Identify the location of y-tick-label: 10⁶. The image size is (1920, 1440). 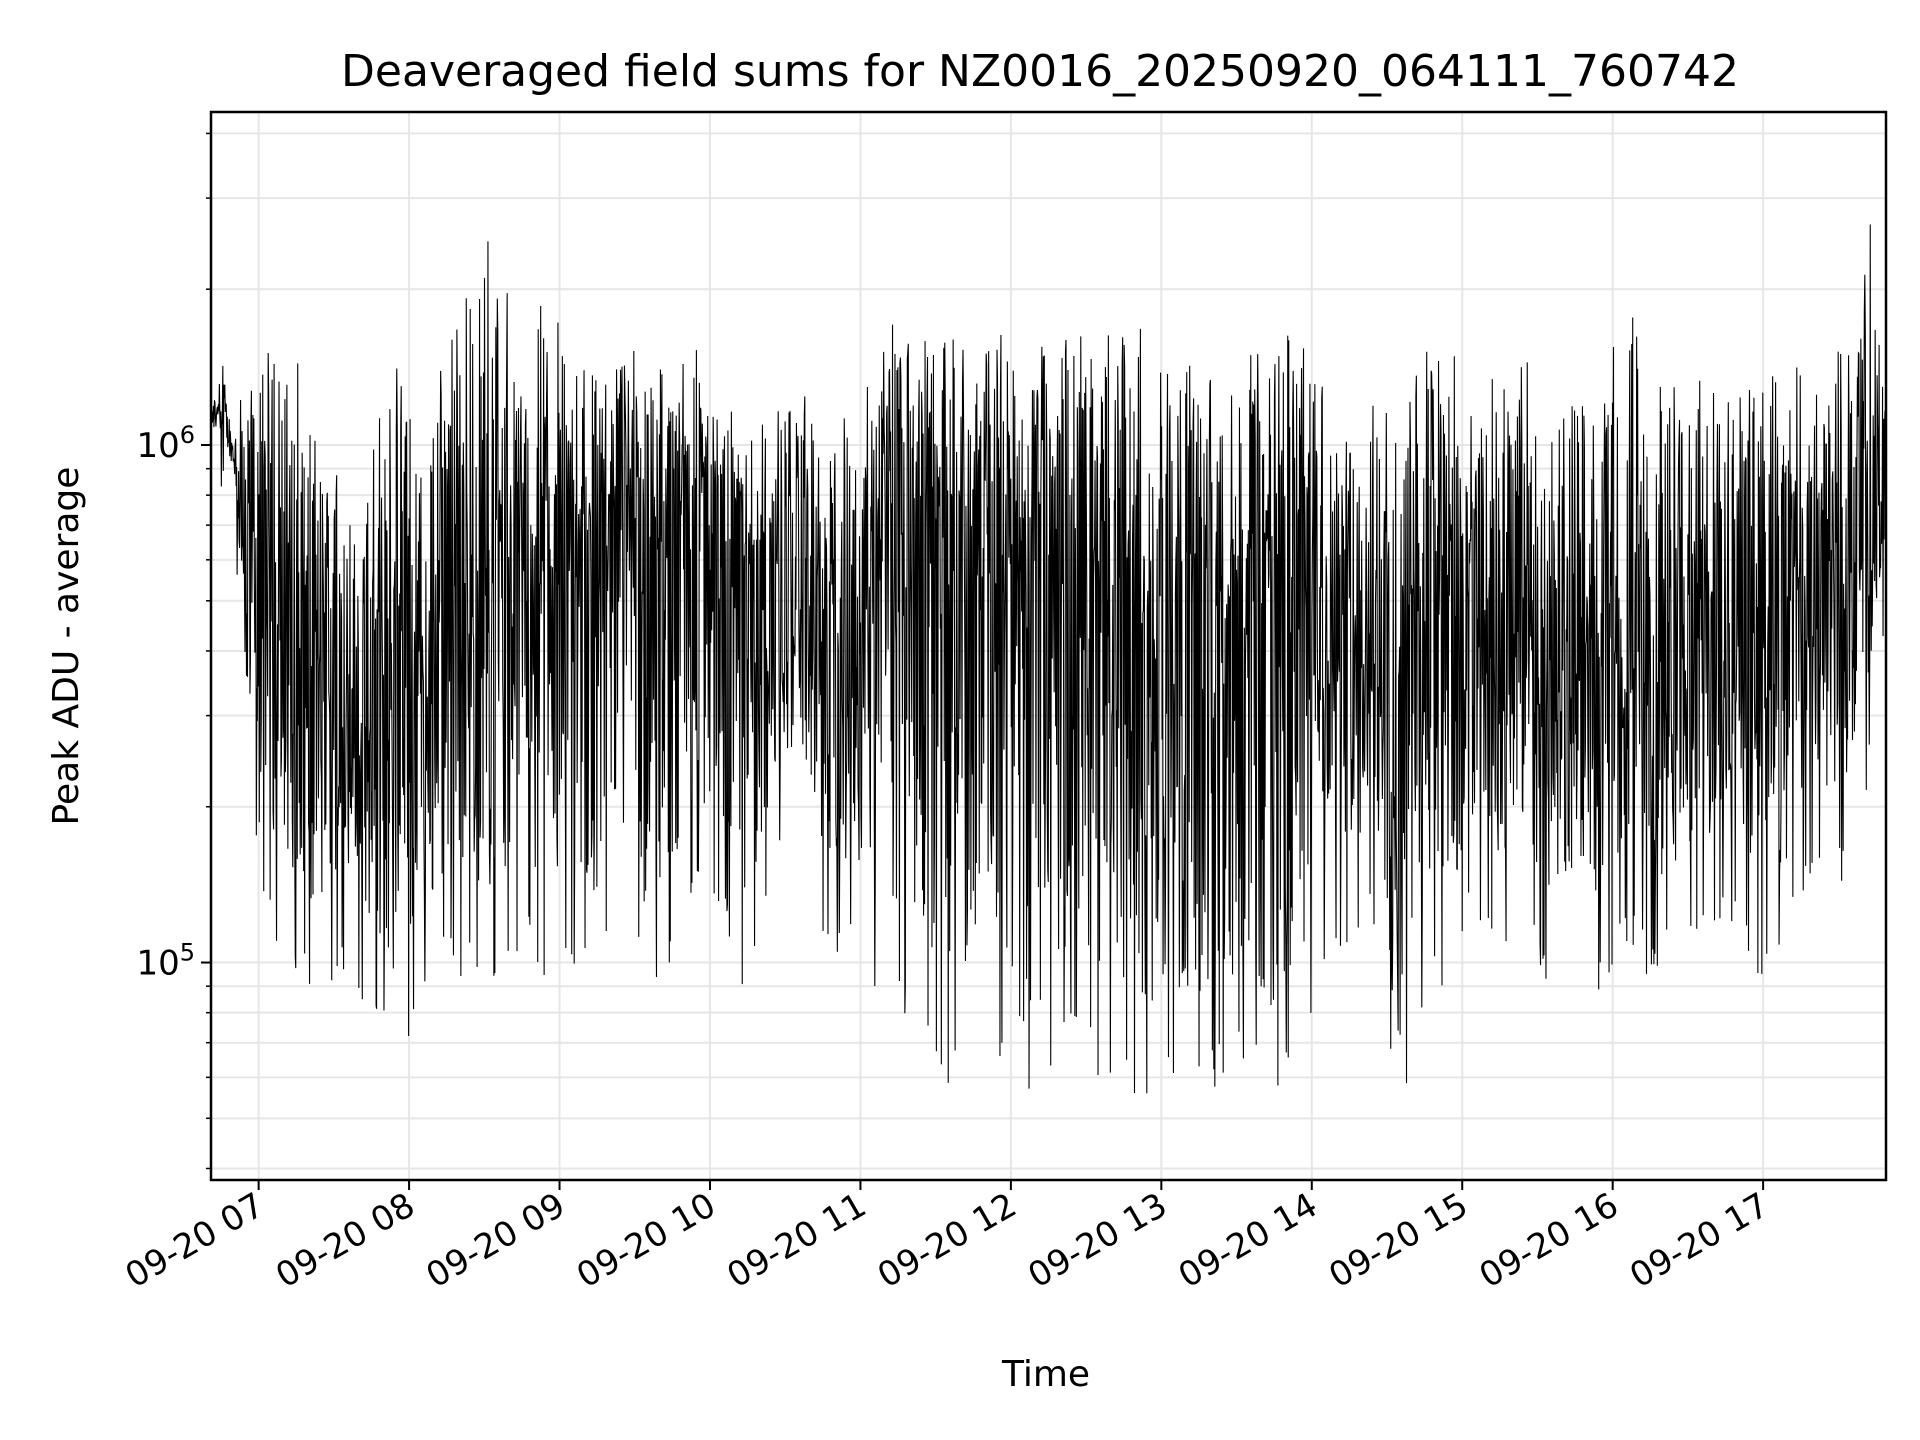
(165, 443).